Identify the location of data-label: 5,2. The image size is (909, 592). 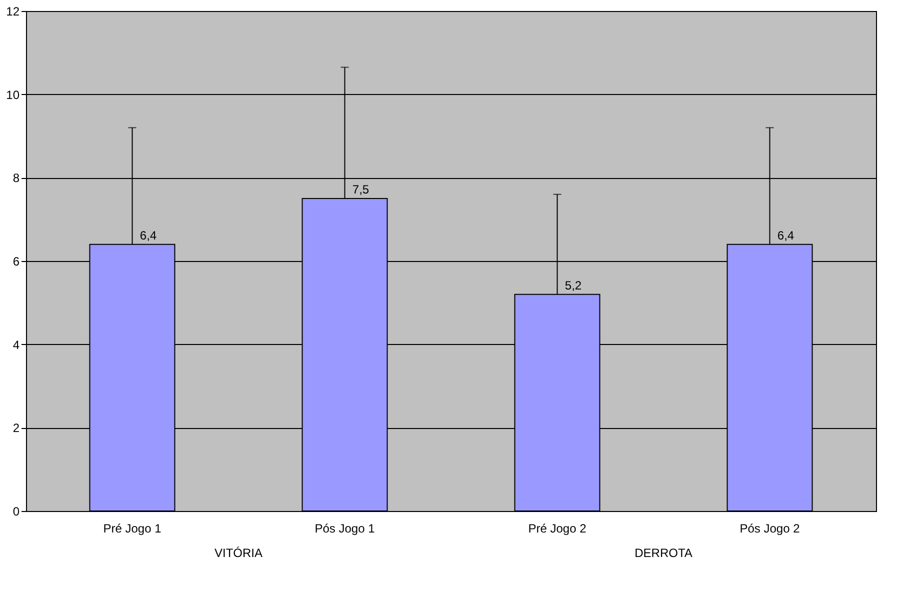
(573, 285).